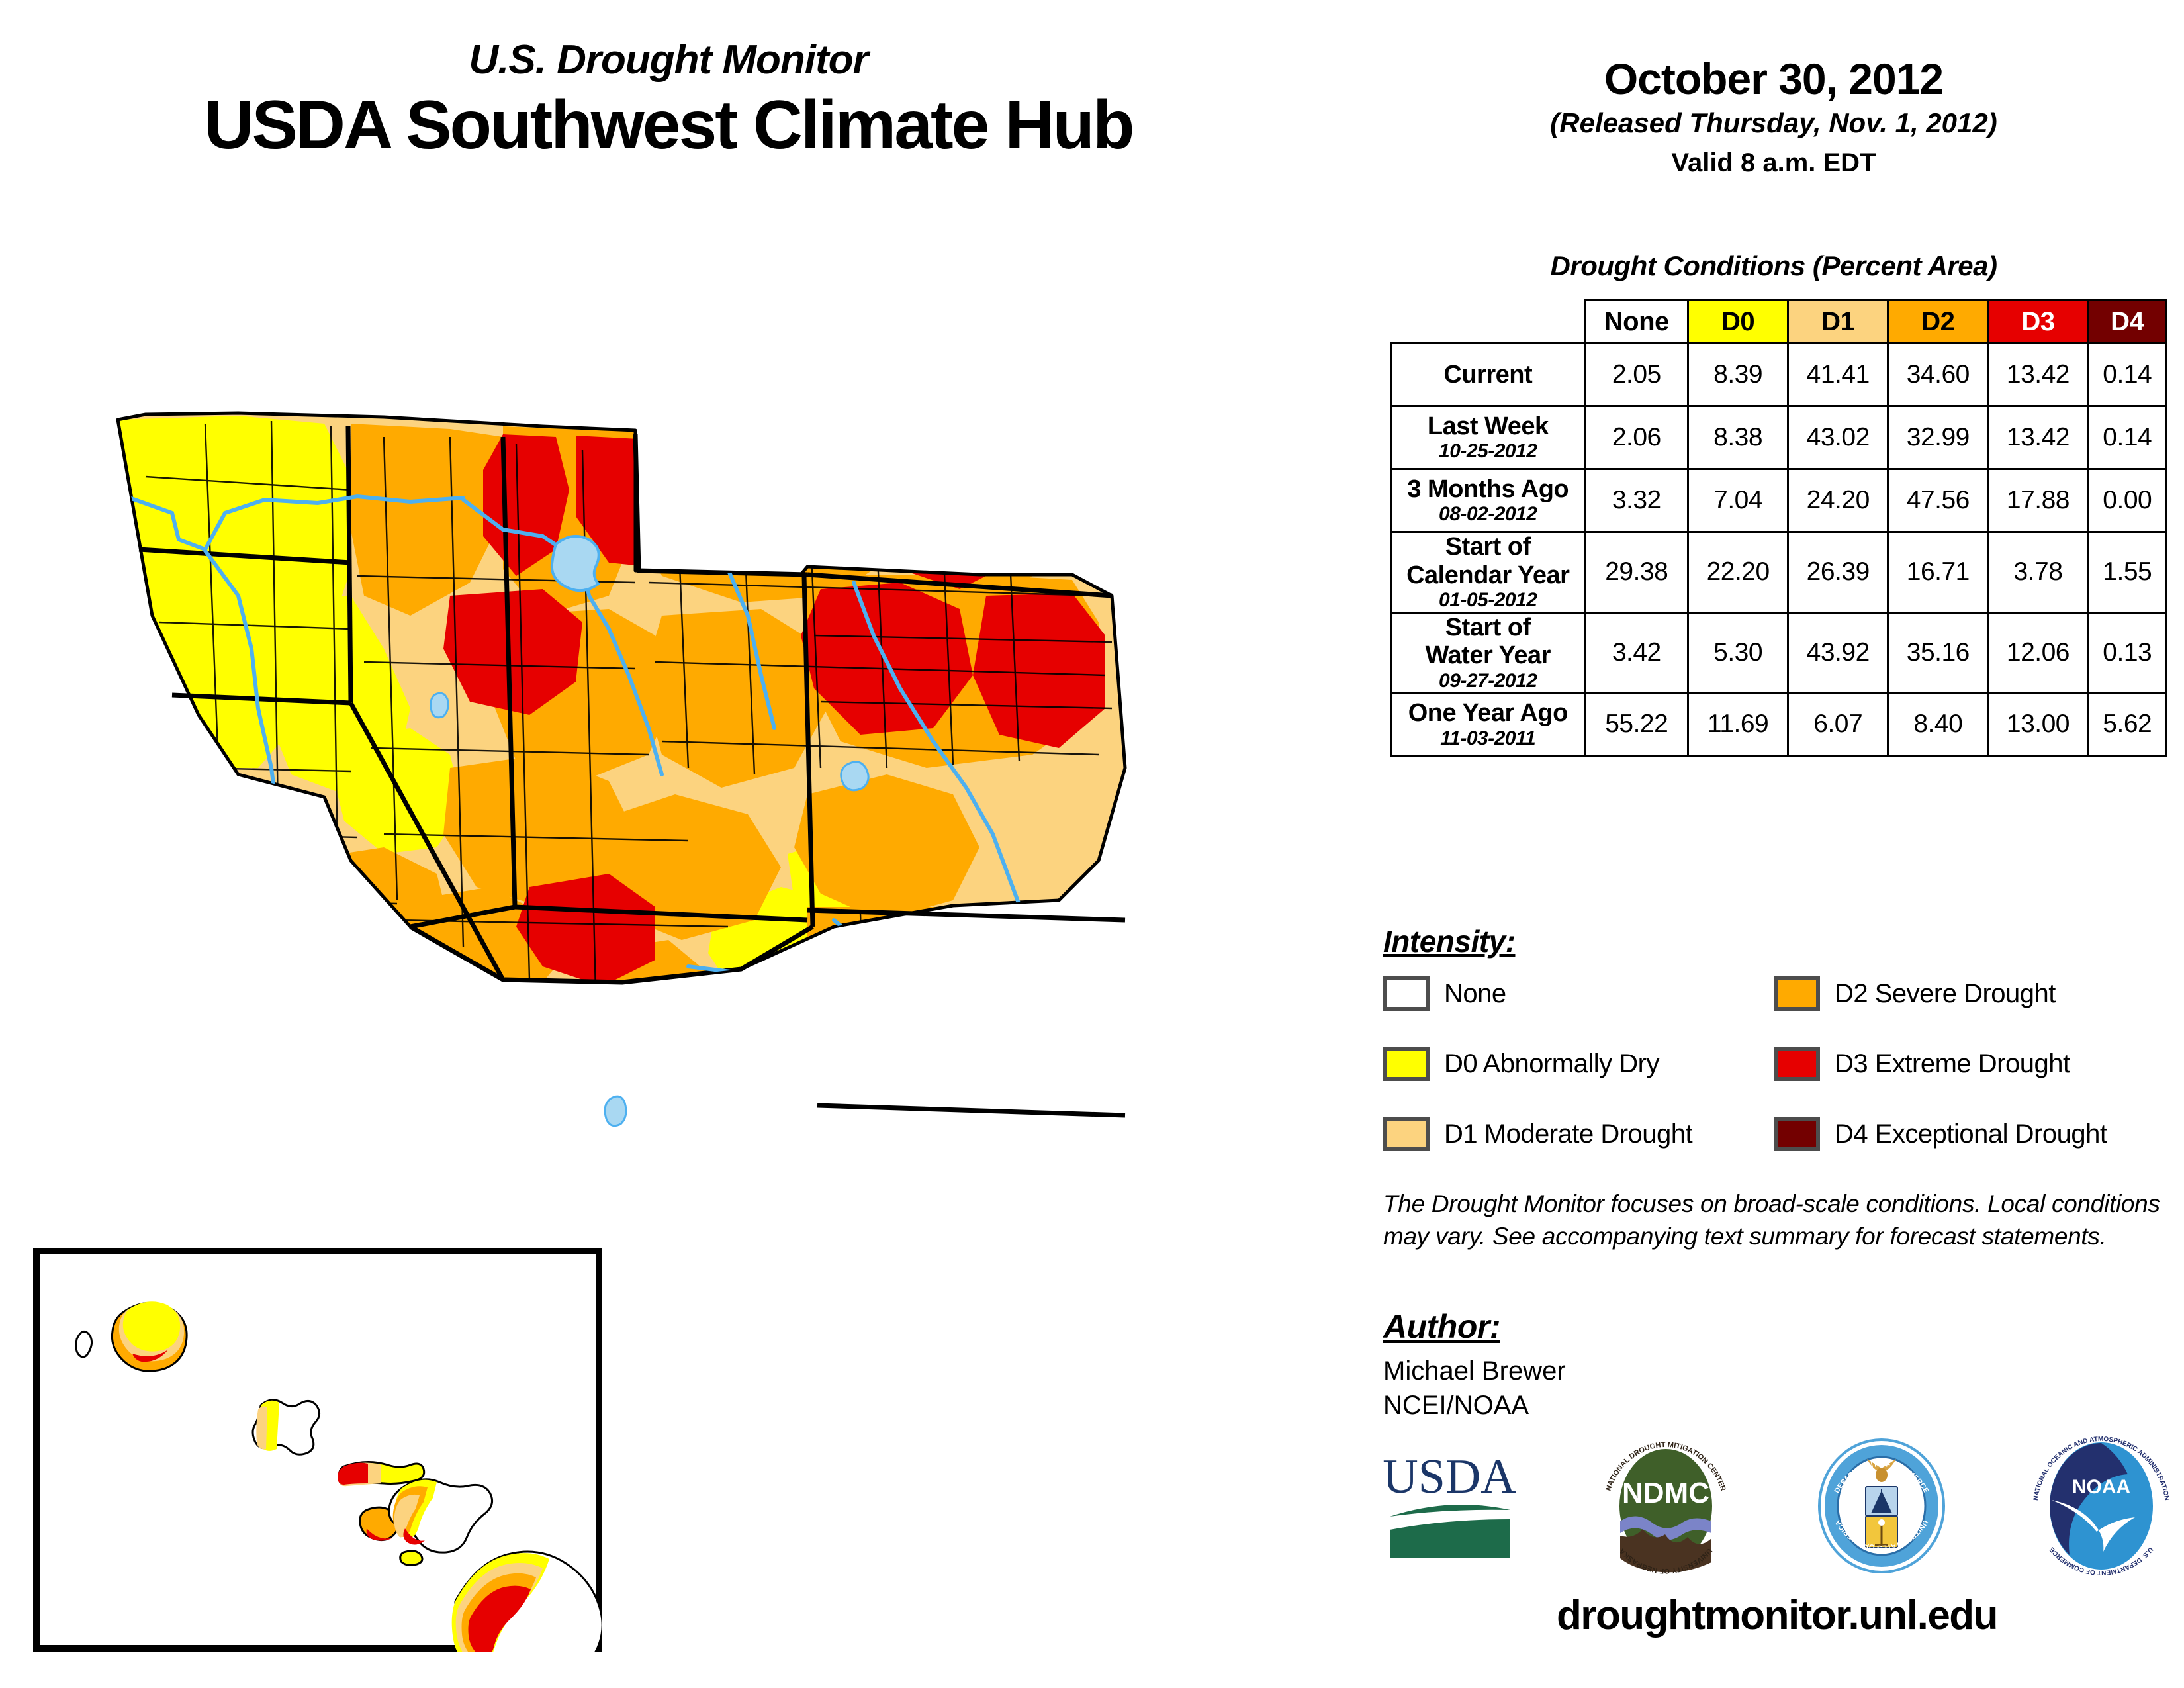 The height and width of the screenshot is (1688, 2184). What do you see at coordinates (1488, 738) in the screenshot?
I see `row-date: 11-03-2011` at bounding box center [1488, 738].